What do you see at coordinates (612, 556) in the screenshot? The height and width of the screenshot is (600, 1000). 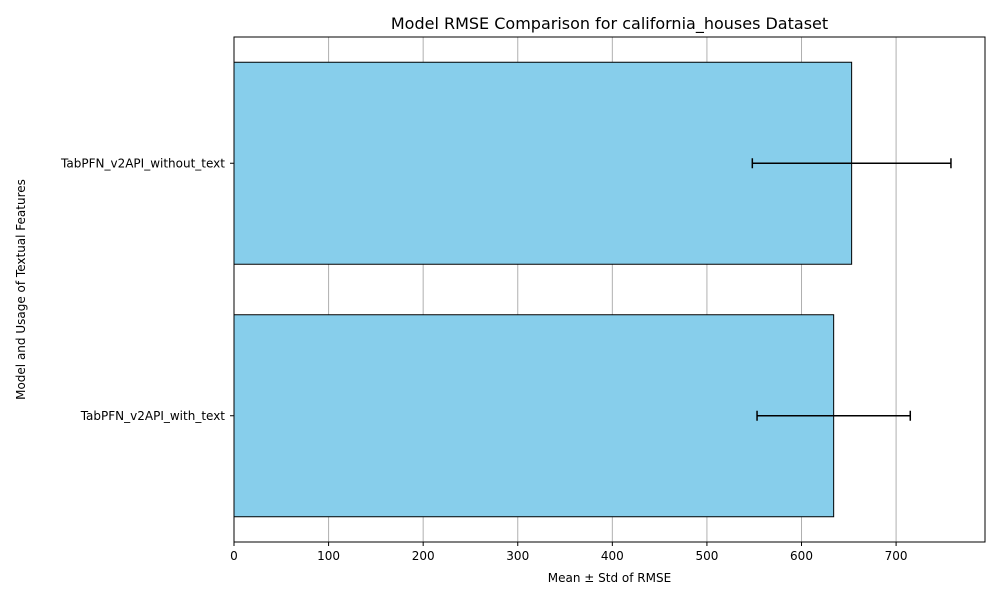 I see `x-tick-label: 400` at bounding box center [612, 556].